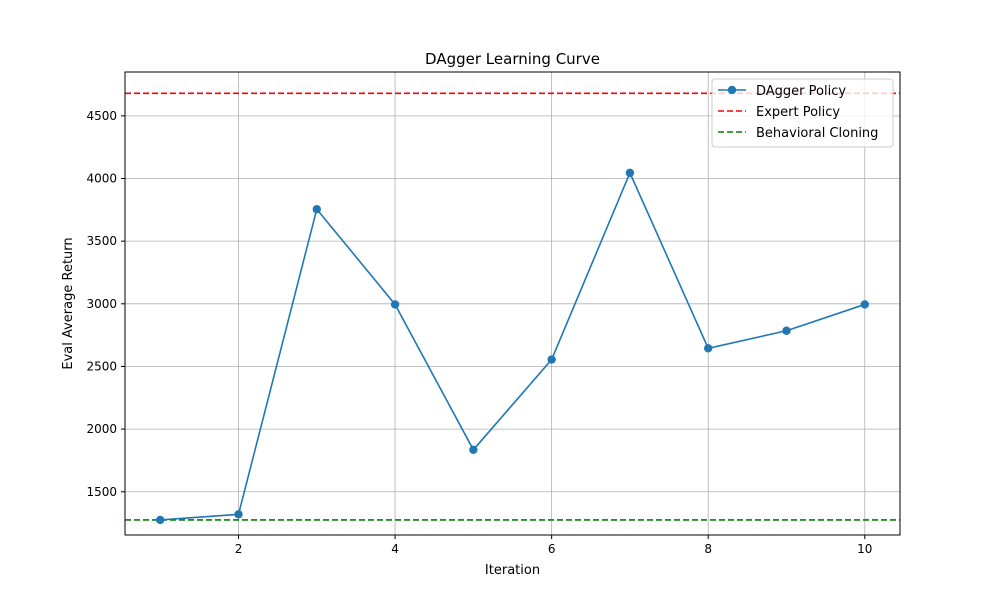  I want to click on x-tick-label: 8, so click(708, 549).